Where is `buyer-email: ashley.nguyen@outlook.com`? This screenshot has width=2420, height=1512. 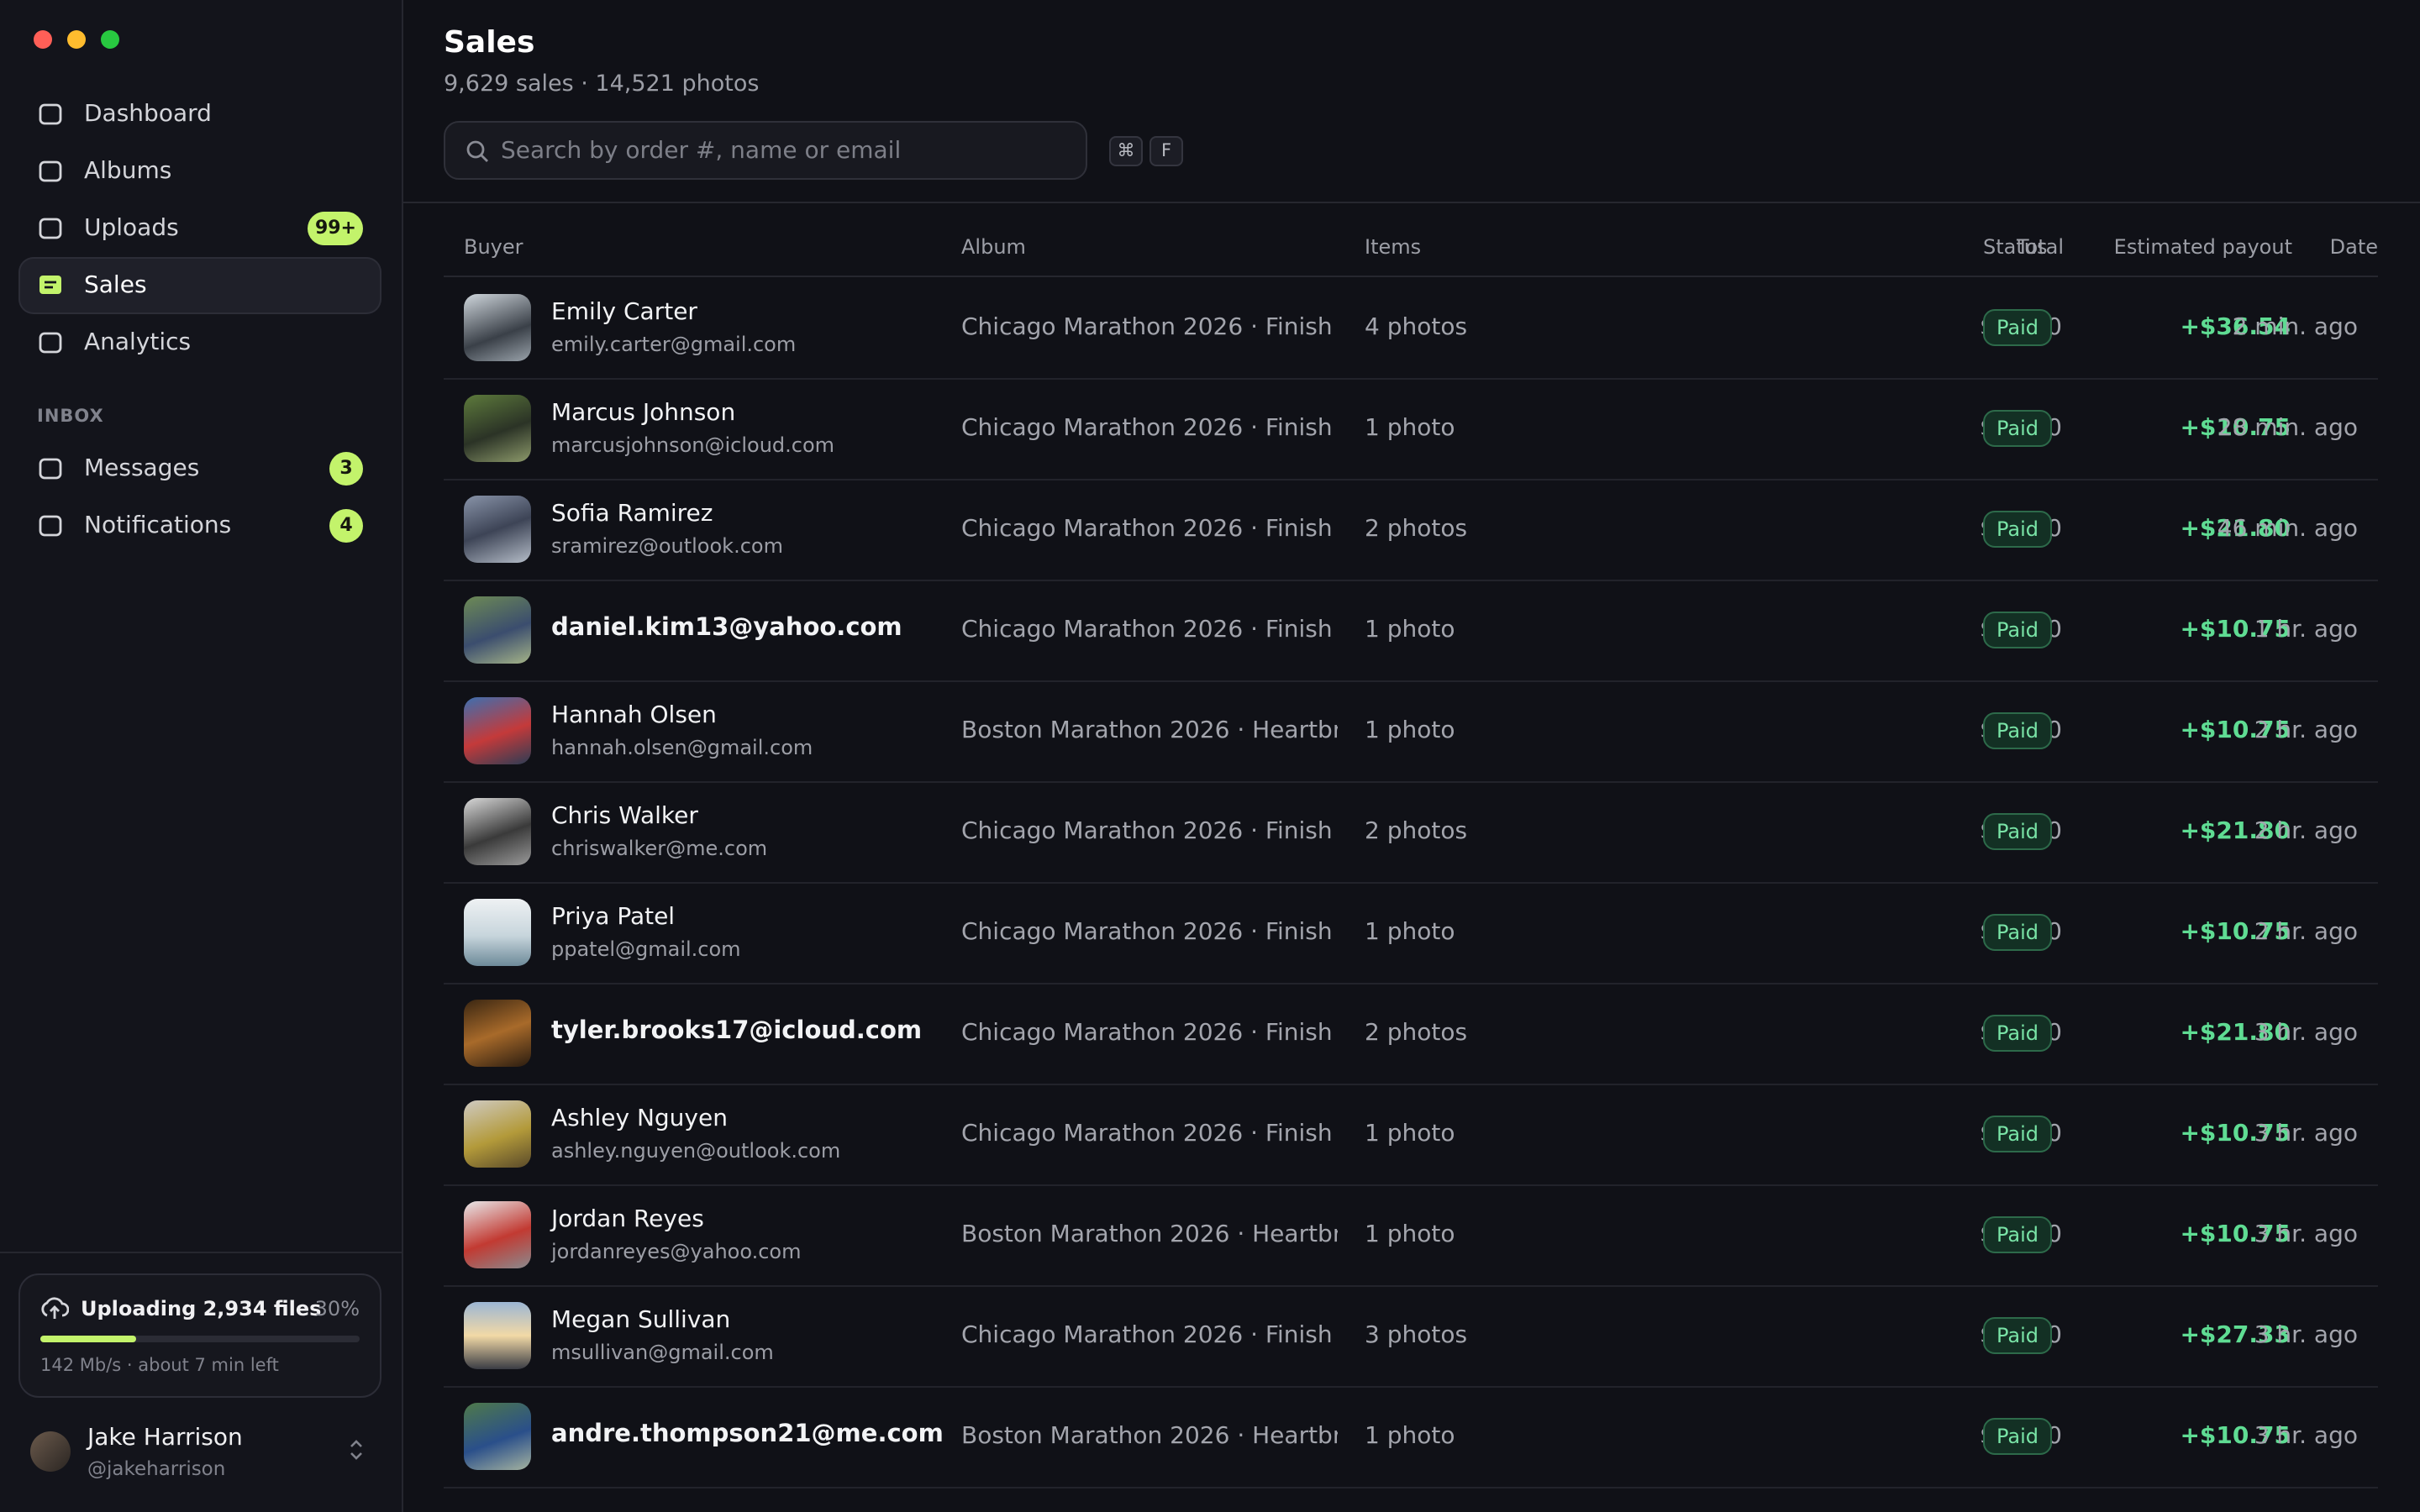 buyer-email: ashley.nguyen@outlook.com is located at coordinates (696, 1151).